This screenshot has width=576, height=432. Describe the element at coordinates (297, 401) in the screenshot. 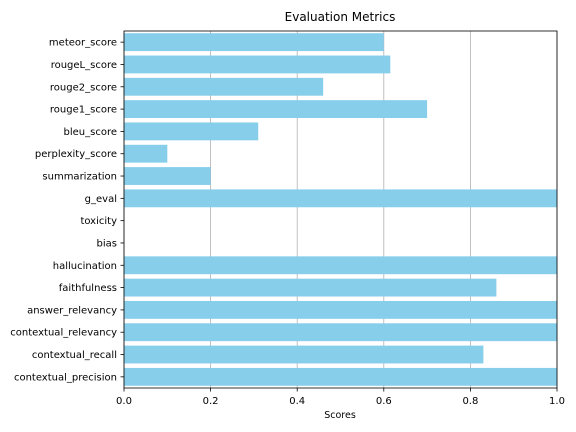

I see `x-tick-label-2: 0.4` at that location.